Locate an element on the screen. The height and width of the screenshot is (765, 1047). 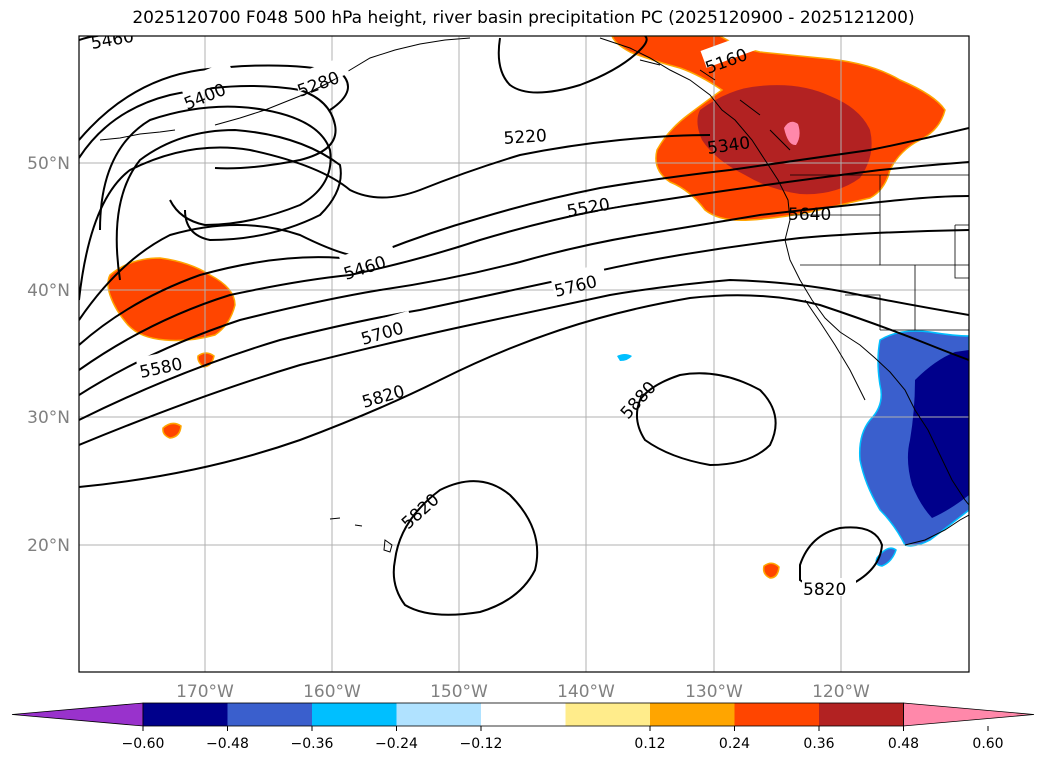
contour-label: 5220 is located at coordinates (525, 137).